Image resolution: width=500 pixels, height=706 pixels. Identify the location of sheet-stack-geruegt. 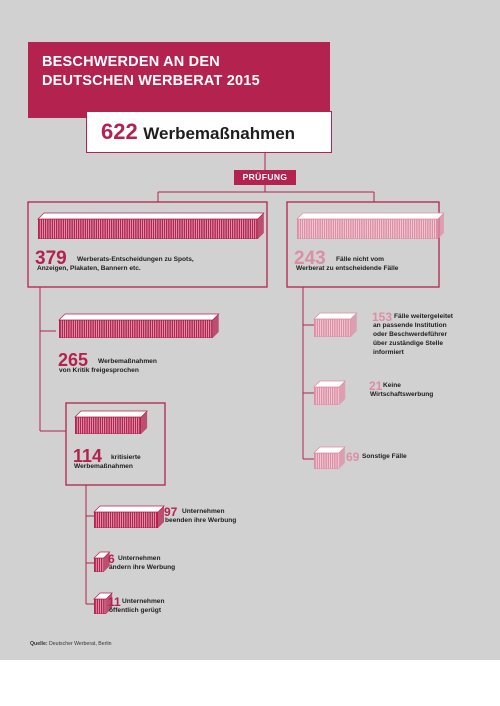
(103, 603).